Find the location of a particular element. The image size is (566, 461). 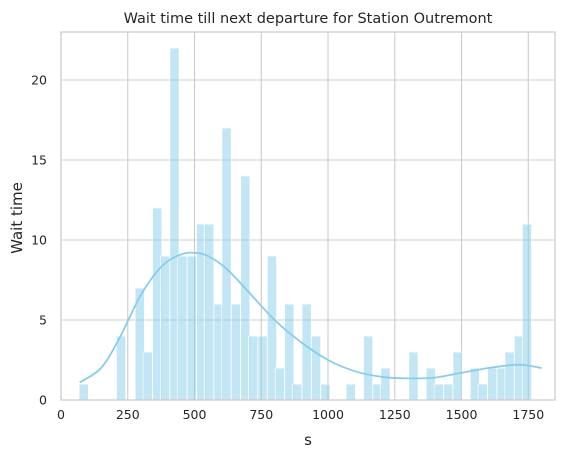

x-tick-label: 1750 is located at coordinates (528, 414).